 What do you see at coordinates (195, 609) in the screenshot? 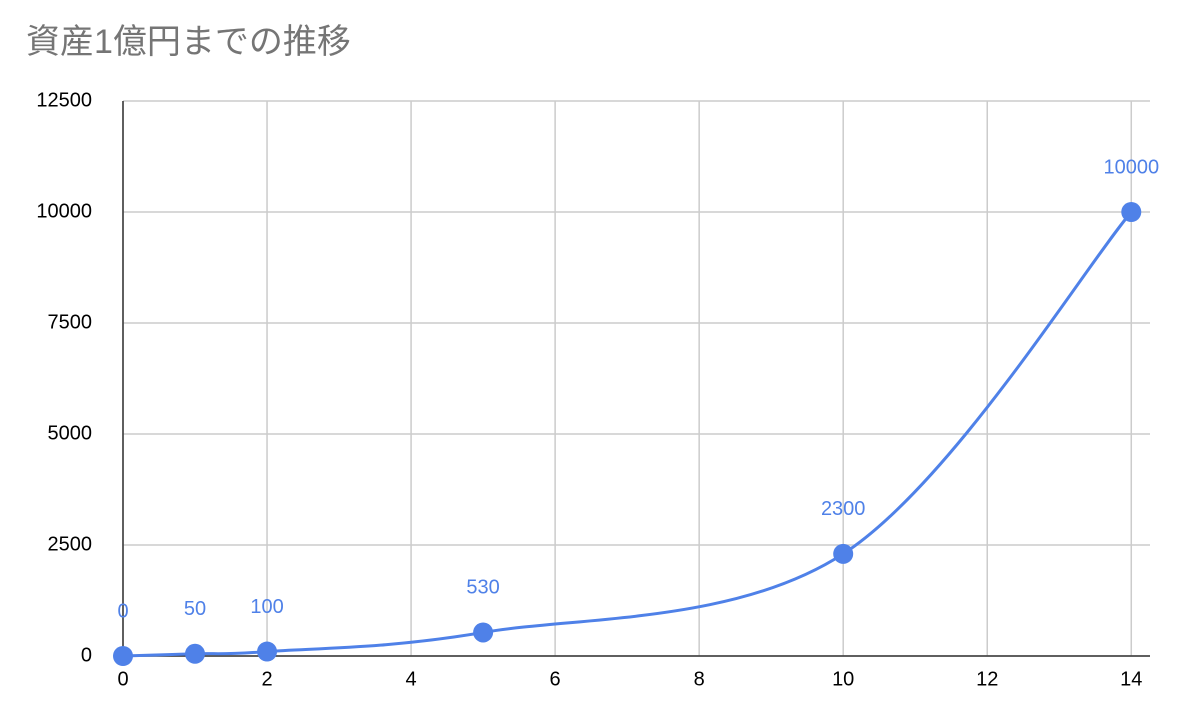
I see `data-label: 50` at bounding box center [195, 609].